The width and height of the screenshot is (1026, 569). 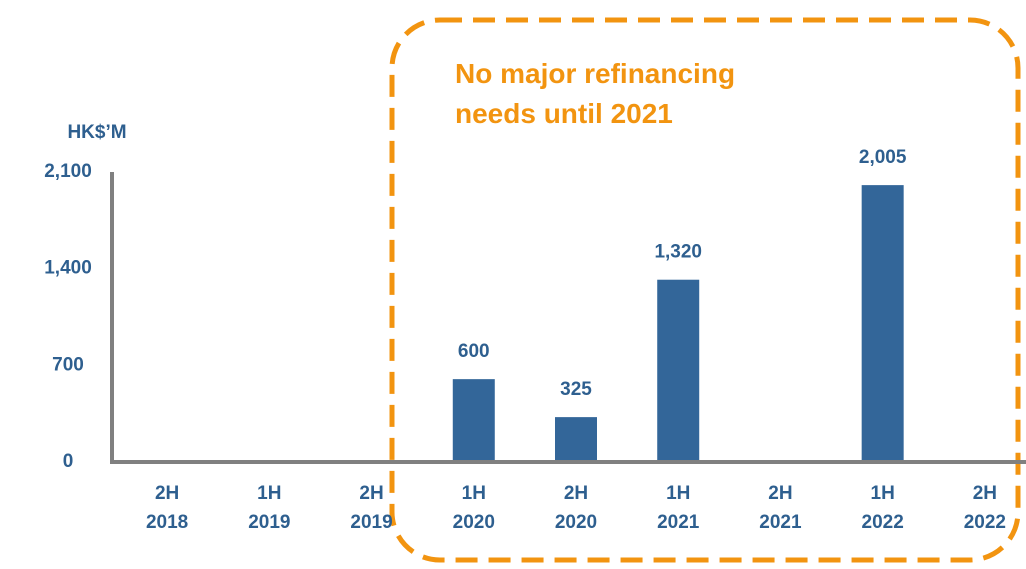 I want to click on y-tick-label: 1,400, so click(x=68, y=268).